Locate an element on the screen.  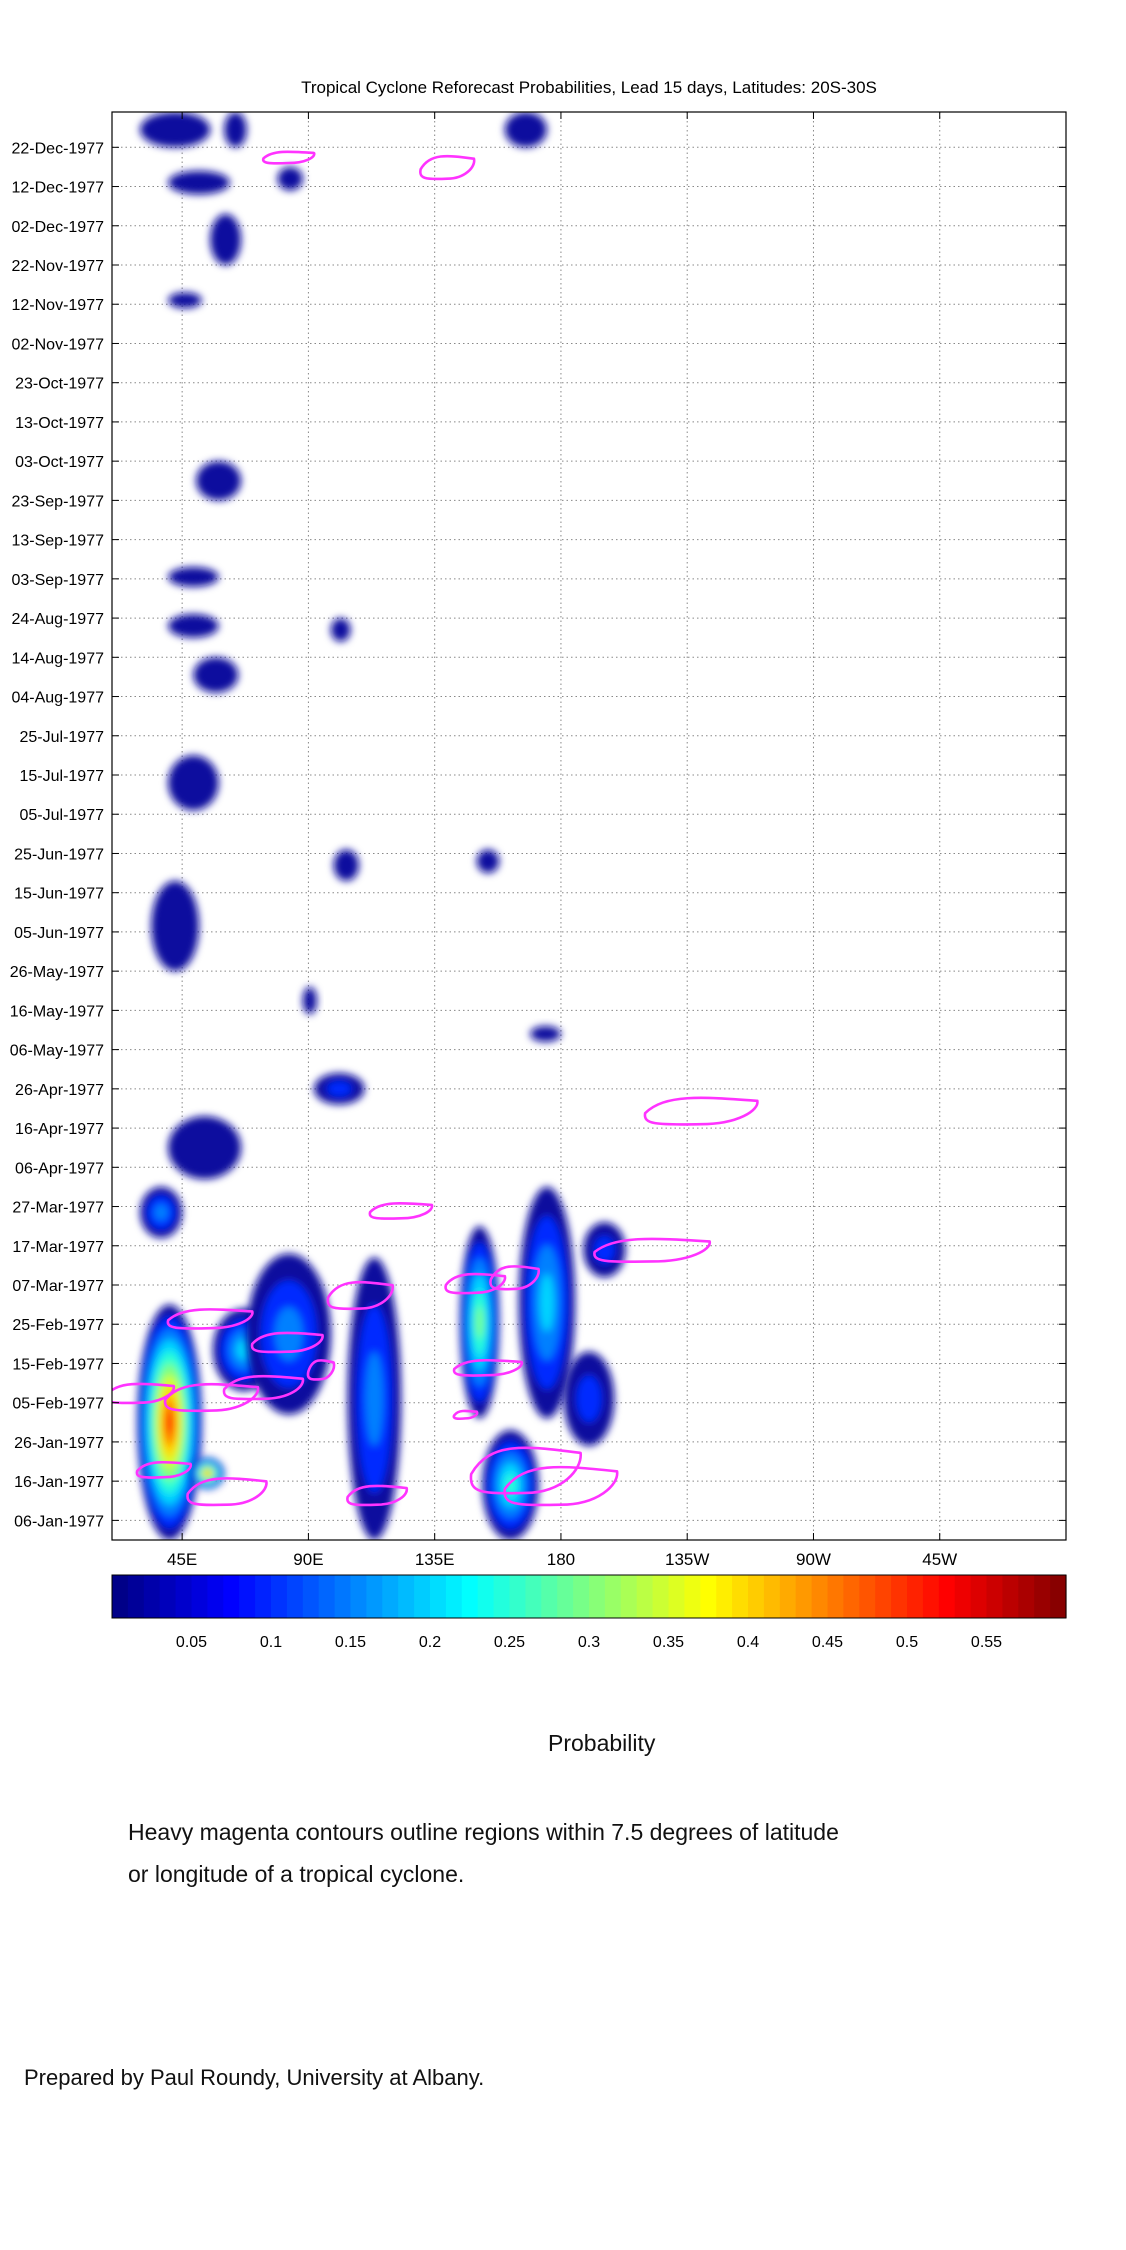
colorbar-tick-label: 0.35 is located at coordinates (668, 1642).